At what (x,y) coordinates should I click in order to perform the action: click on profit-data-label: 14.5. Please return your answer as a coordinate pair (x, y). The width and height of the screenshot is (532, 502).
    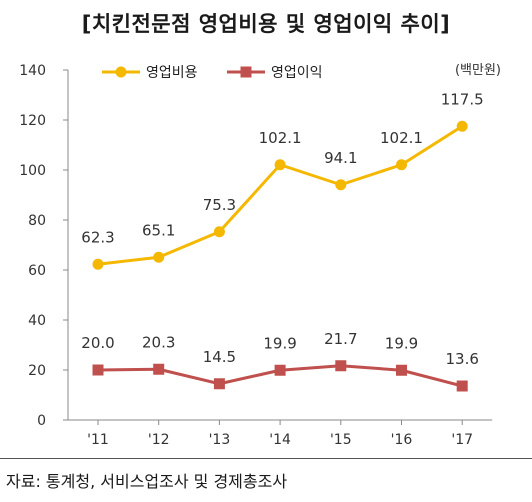
    Looking at the image, I should click on (219, 357).